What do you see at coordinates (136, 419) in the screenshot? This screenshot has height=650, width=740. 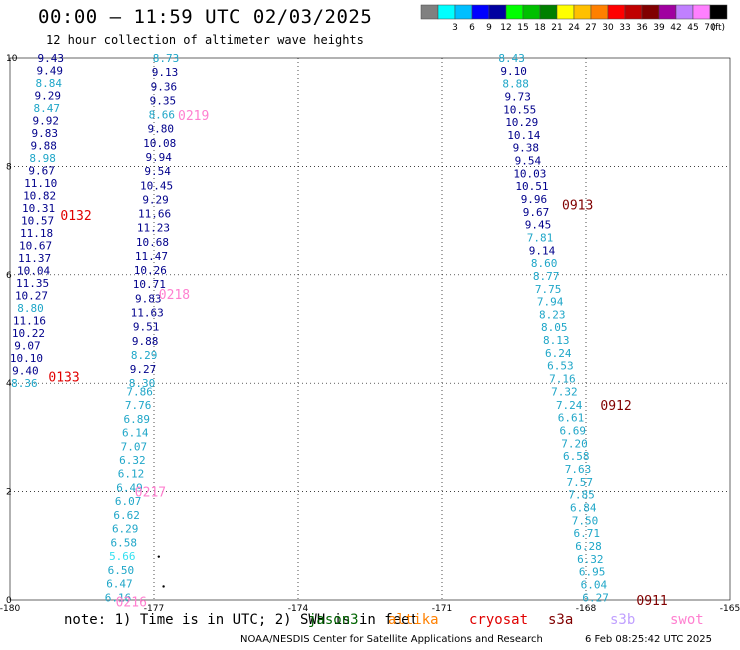 I see `wave-height-label: 6.89` at bounding box center [136, 419].